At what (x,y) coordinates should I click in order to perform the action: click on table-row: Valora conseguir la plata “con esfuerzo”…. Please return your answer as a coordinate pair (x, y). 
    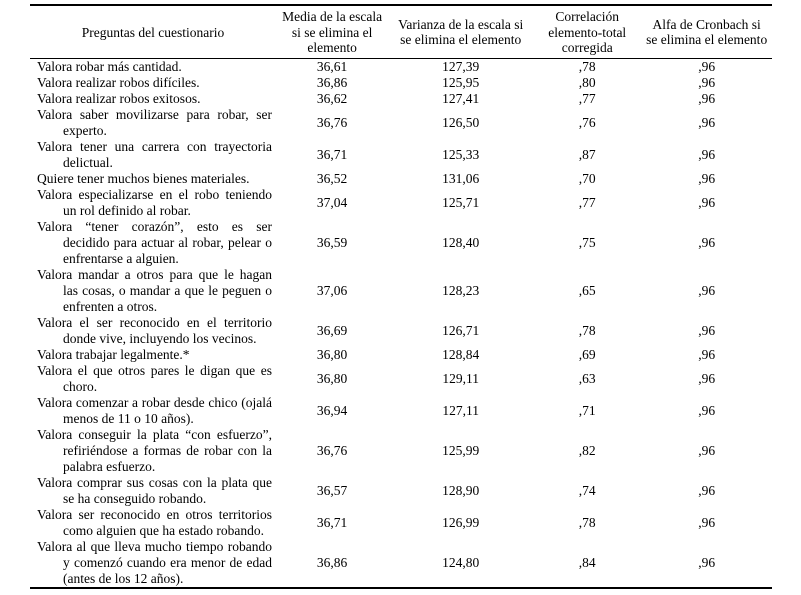
    Looking at the image, I should click on (401, 451).